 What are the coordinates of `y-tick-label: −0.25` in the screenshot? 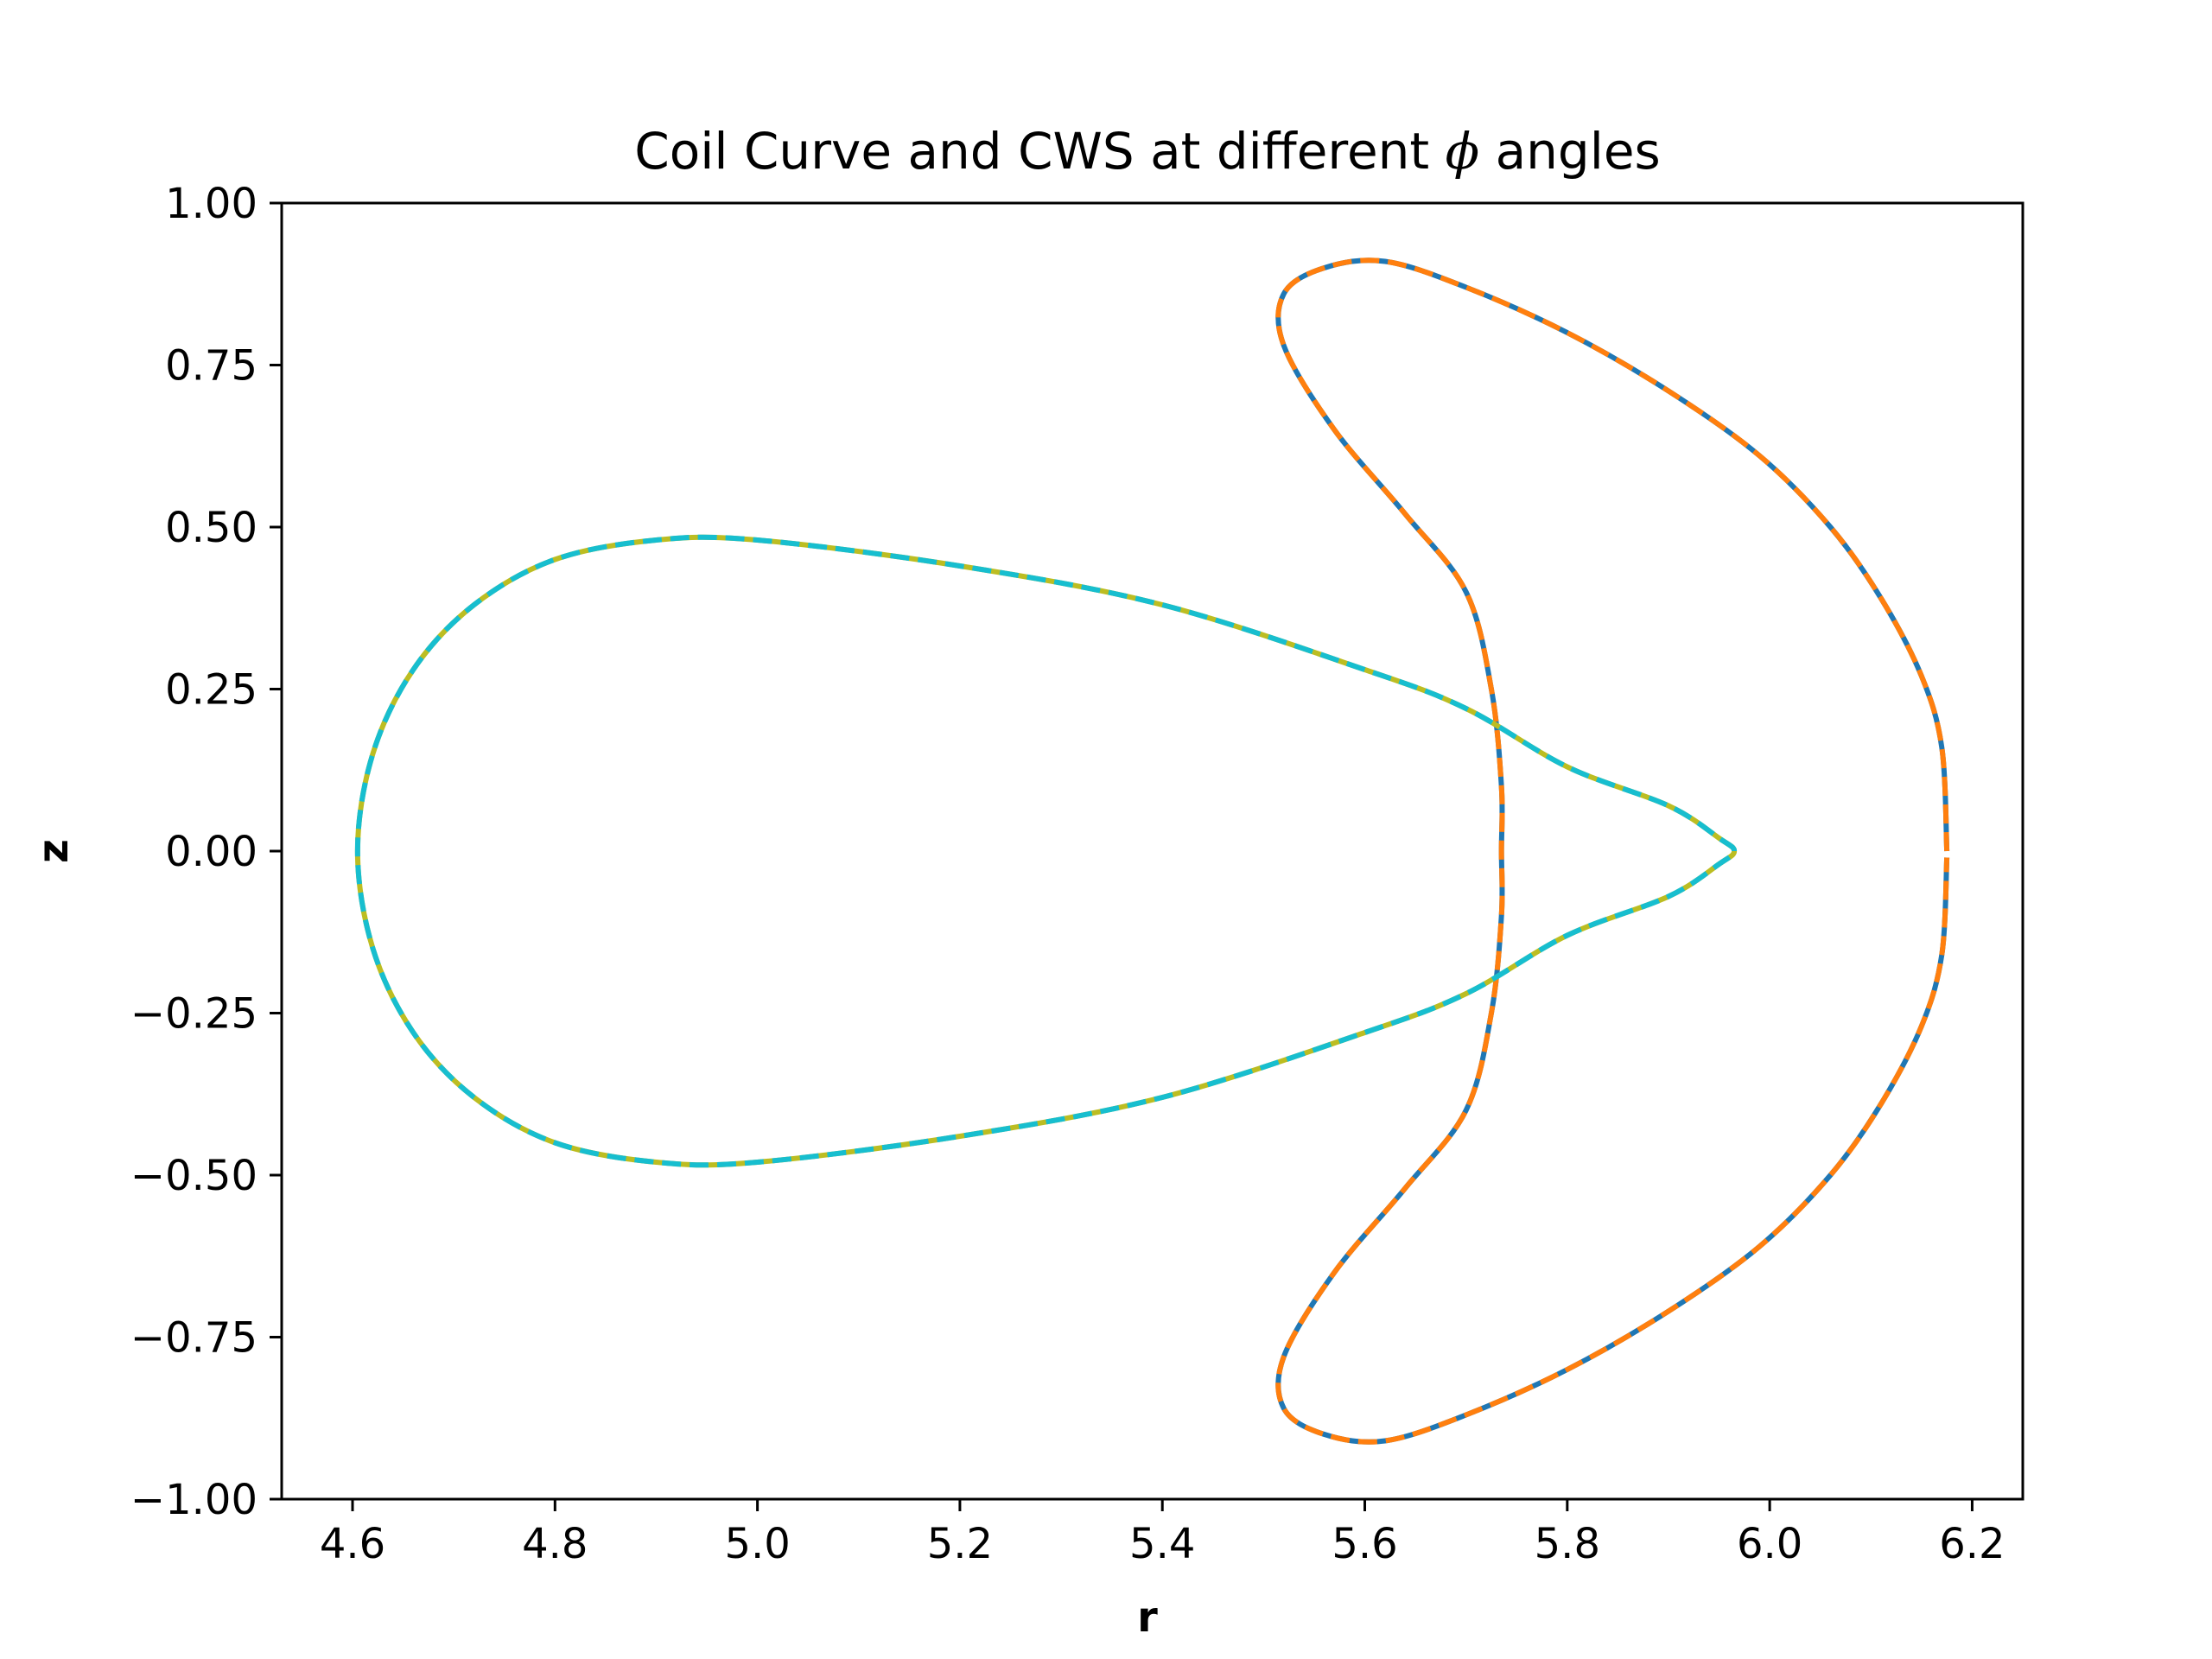 It's located at (193, 1014).